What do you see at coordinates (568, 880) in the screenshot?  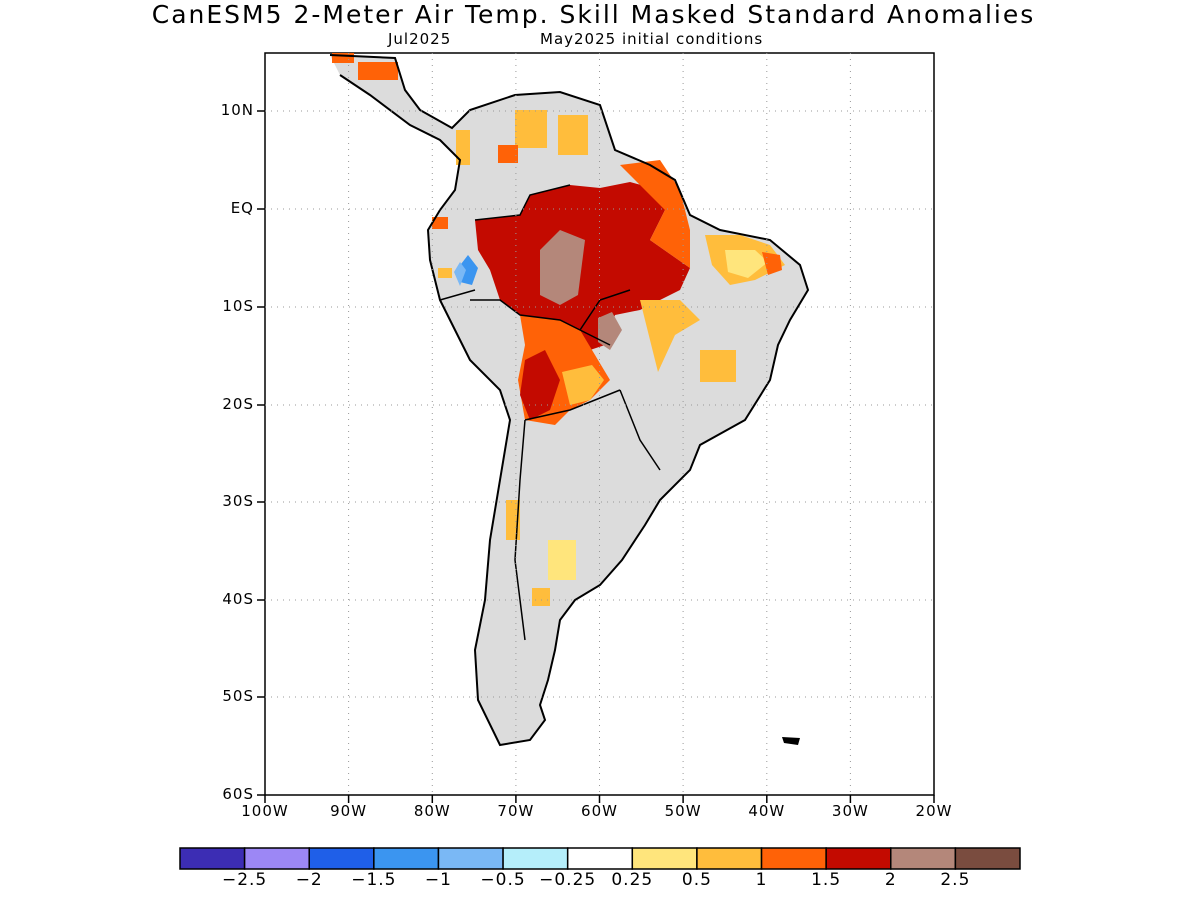 I see `colorbar-label: −0.25` at bounding box center [568, 880].